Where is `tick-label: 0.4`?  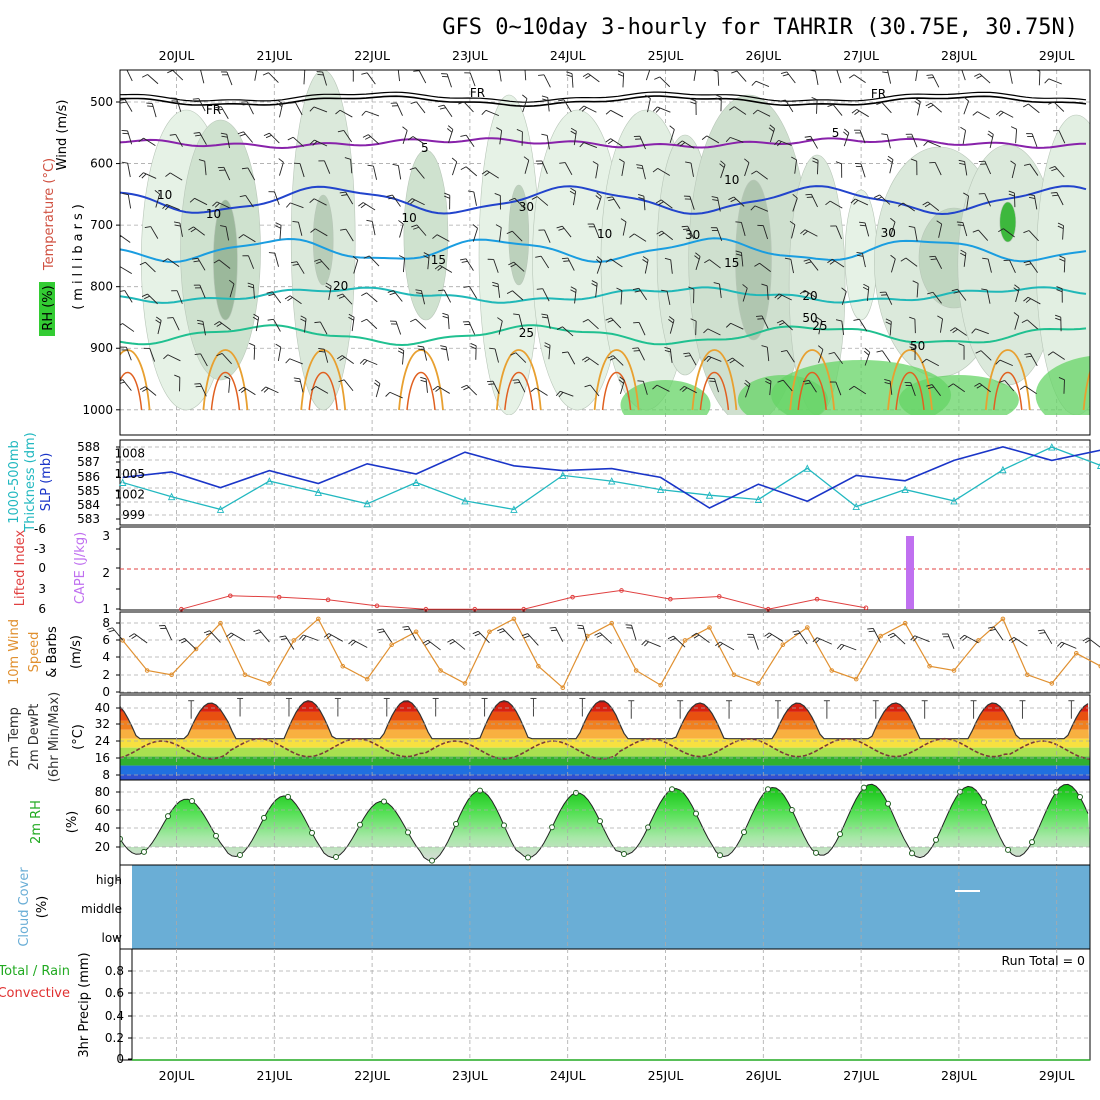
tick-label: 0.4 is located at coordinates (114, 1016).